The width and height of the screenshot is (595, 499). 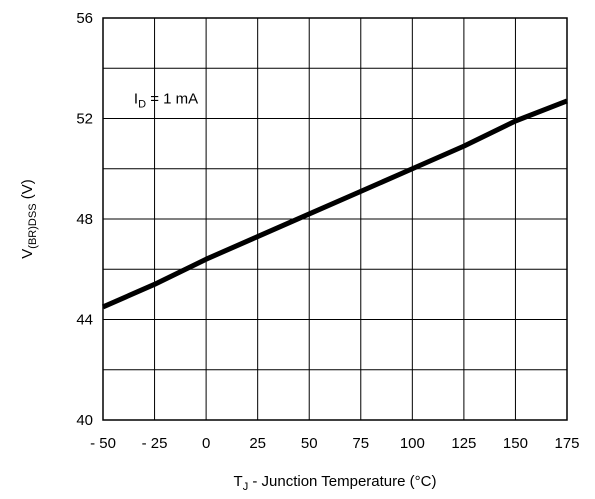 What do you see at coordinates (309, 443) in the screenshot?
I see `x-tick-label: 50` at bounding box center [309, 443].